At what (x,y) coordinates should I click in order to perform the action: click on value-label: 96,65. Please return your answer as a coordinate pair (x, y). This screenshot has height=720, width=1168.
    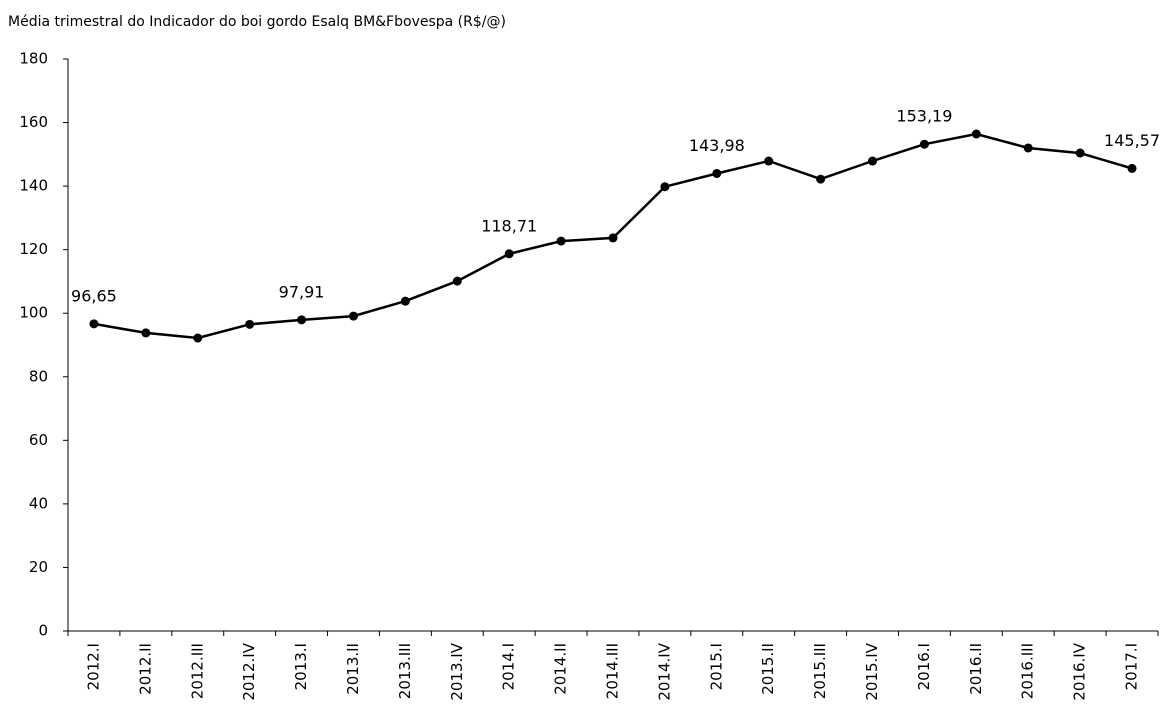
    Looking at the image, I should click on (94, 295).